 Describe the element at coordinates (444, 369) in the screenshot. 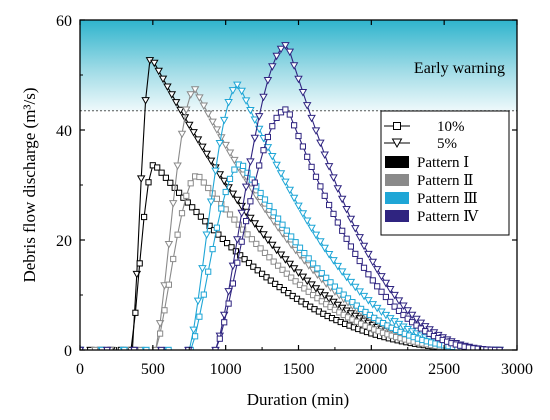

I see `x-tick-label: 2500` at that location.